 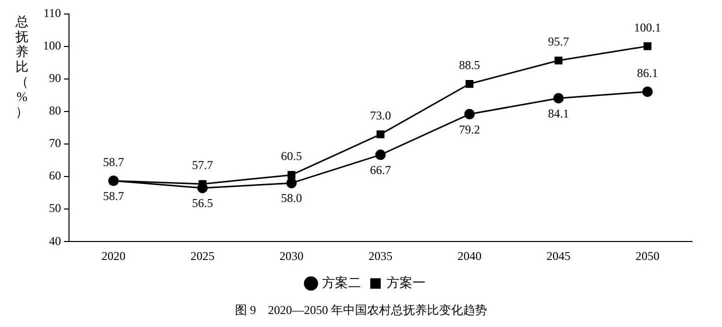 What do you see at coordinates (55, 208) in the screenshot?
I see `y-tick-label: 50` at bounding box center [55, 208].